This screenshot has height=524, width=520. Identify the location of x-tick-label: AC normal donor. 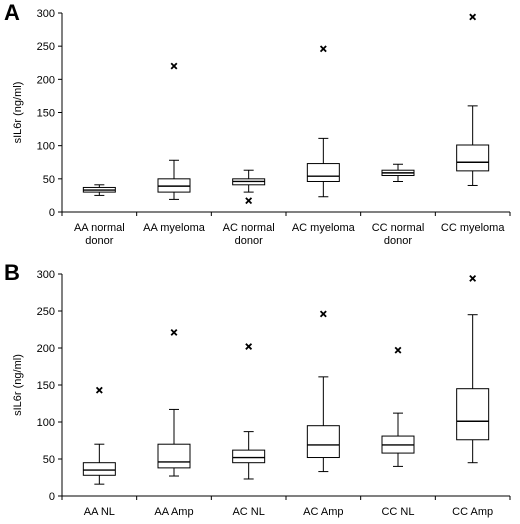
(249, 234).